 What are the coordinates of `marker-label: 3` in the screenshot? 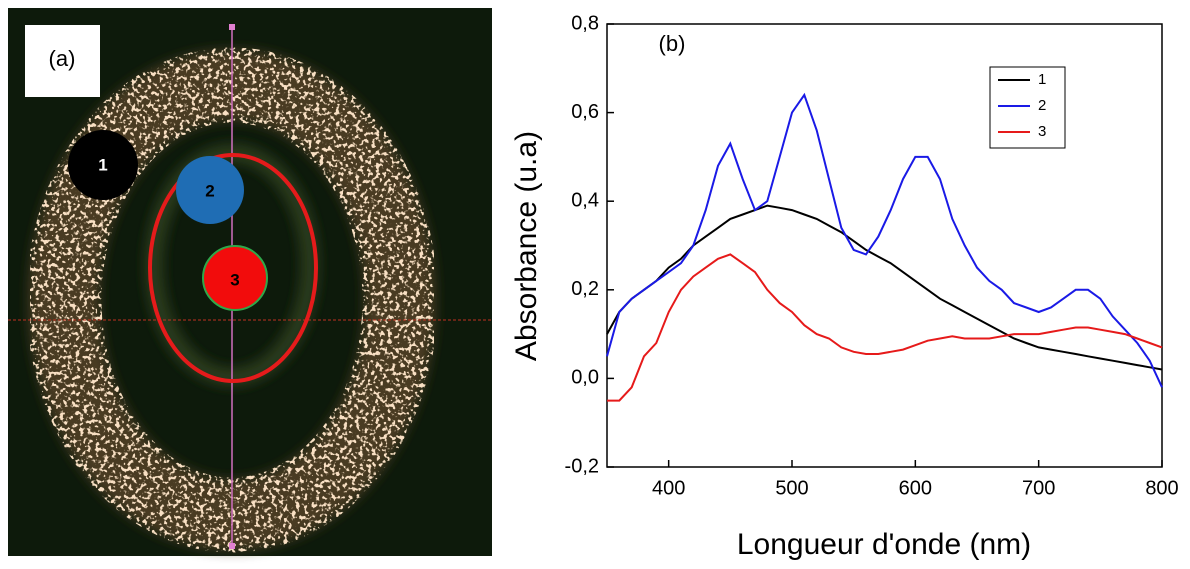 It's located at (234, 279).